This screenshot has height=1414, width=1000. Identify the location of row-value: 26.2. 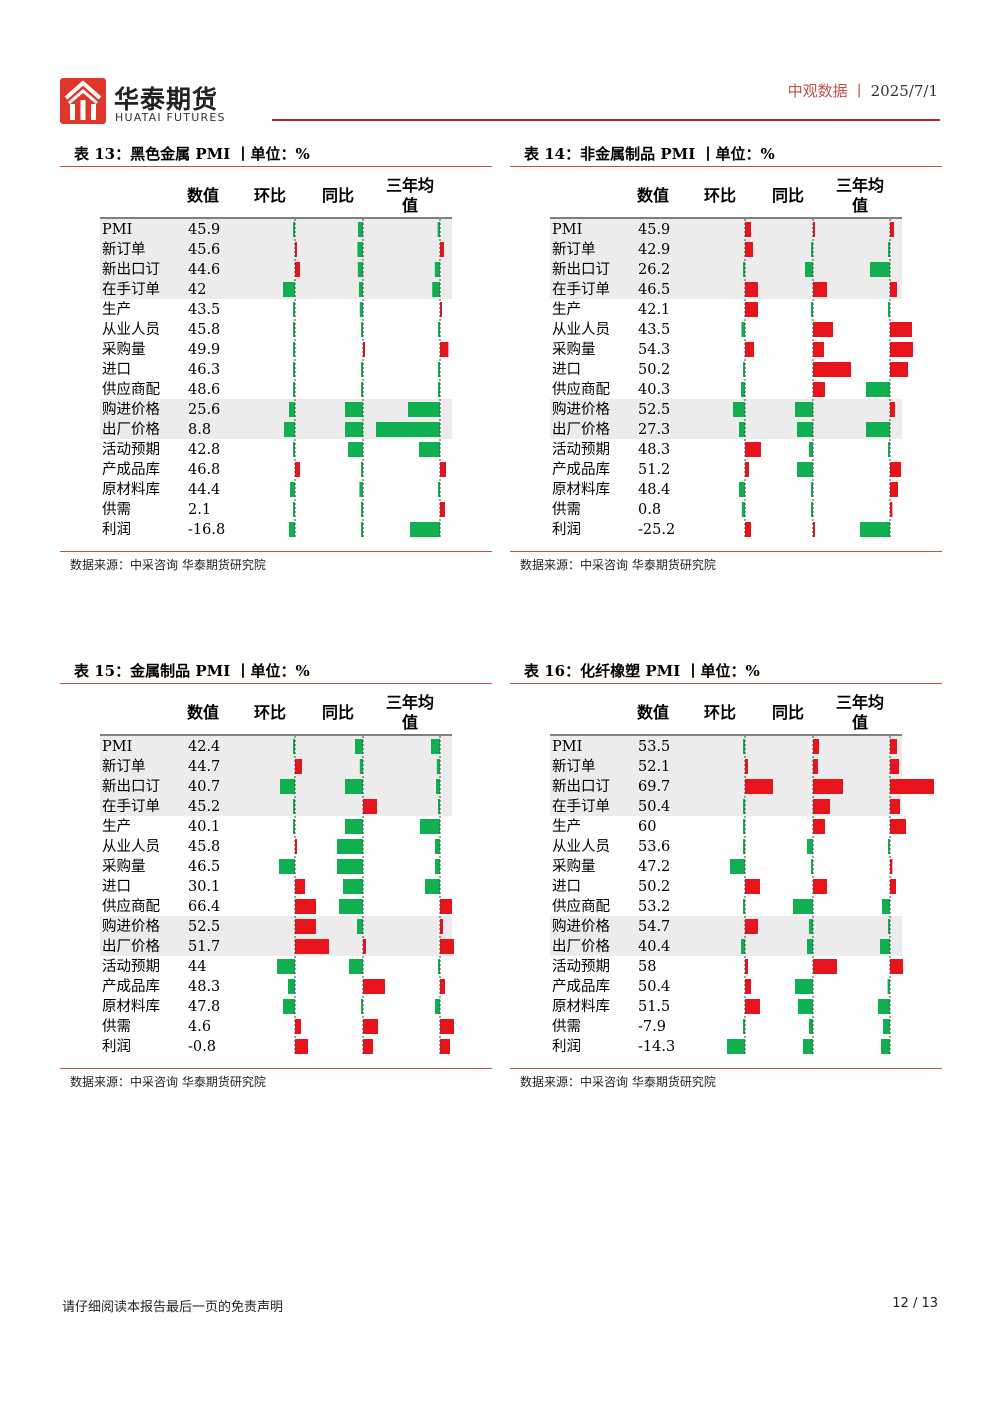
(654, 270).